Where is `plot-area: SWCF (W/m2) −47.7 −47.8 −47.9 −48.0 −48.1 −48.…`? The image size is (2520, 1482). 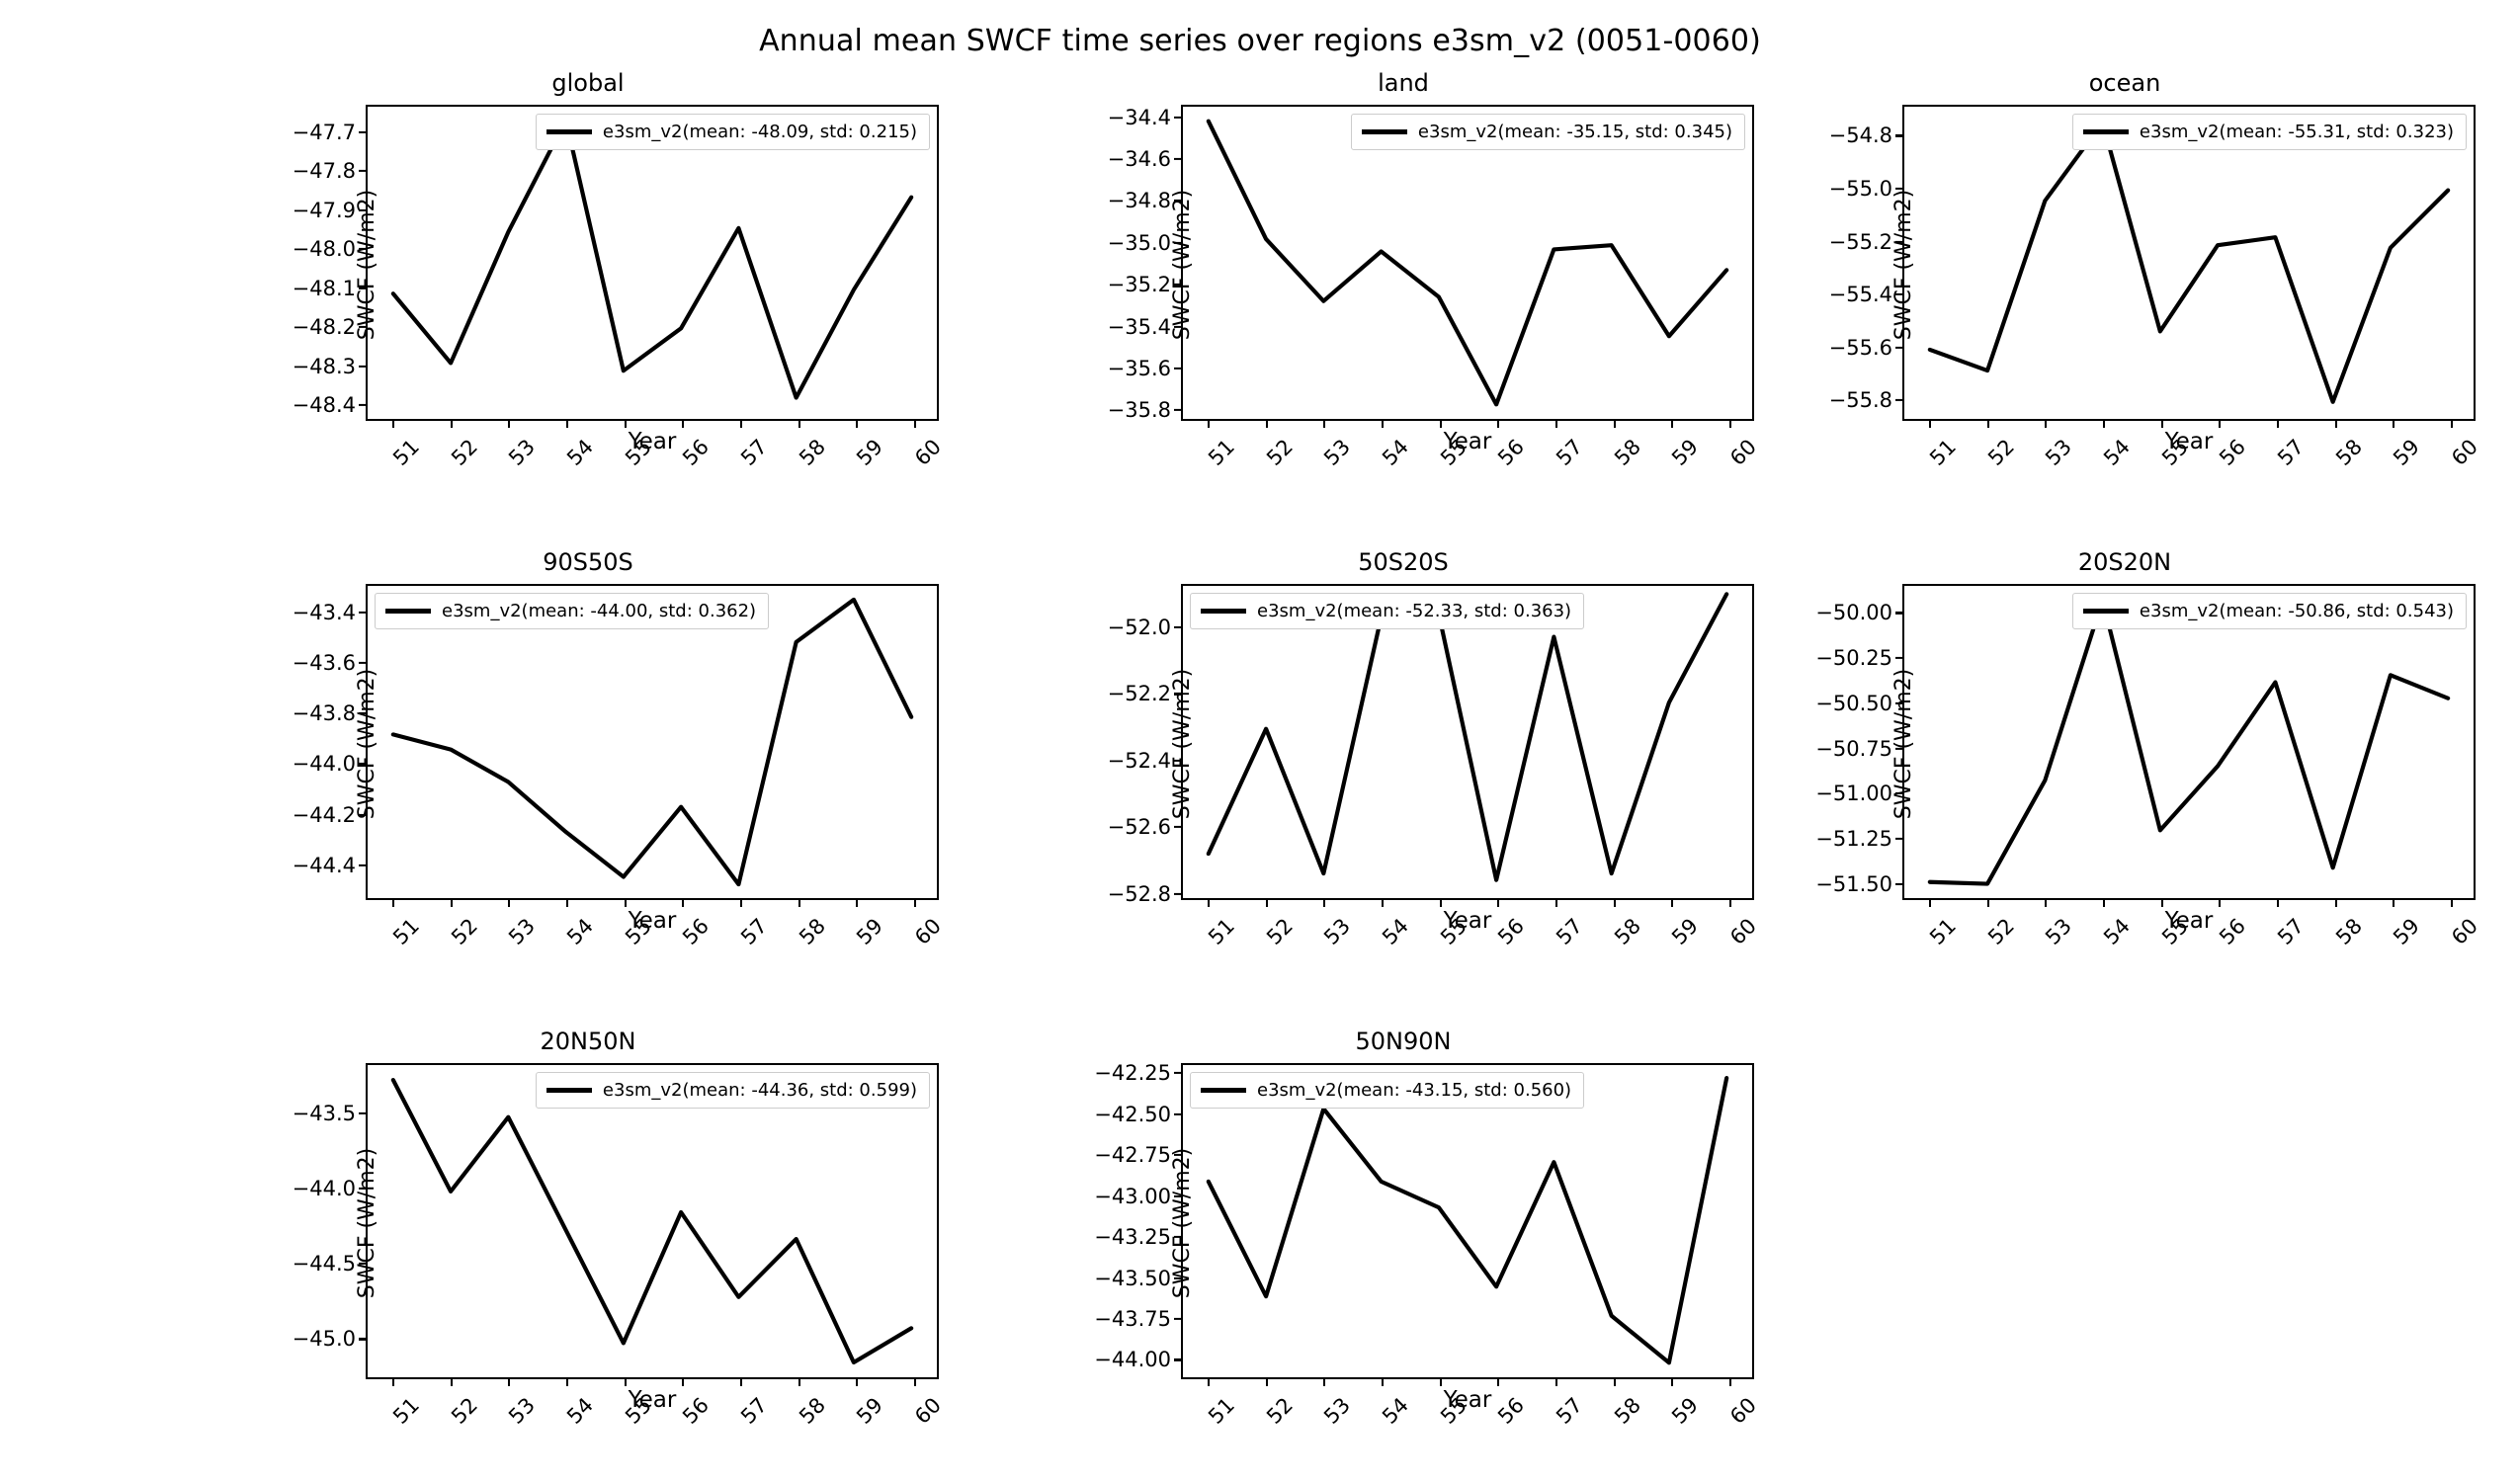 plot-area: SWCF (W/m2) −47.7 −47.8 −47.9 −48.0 −48.1 −48.… is located at coordinates (619, 287).